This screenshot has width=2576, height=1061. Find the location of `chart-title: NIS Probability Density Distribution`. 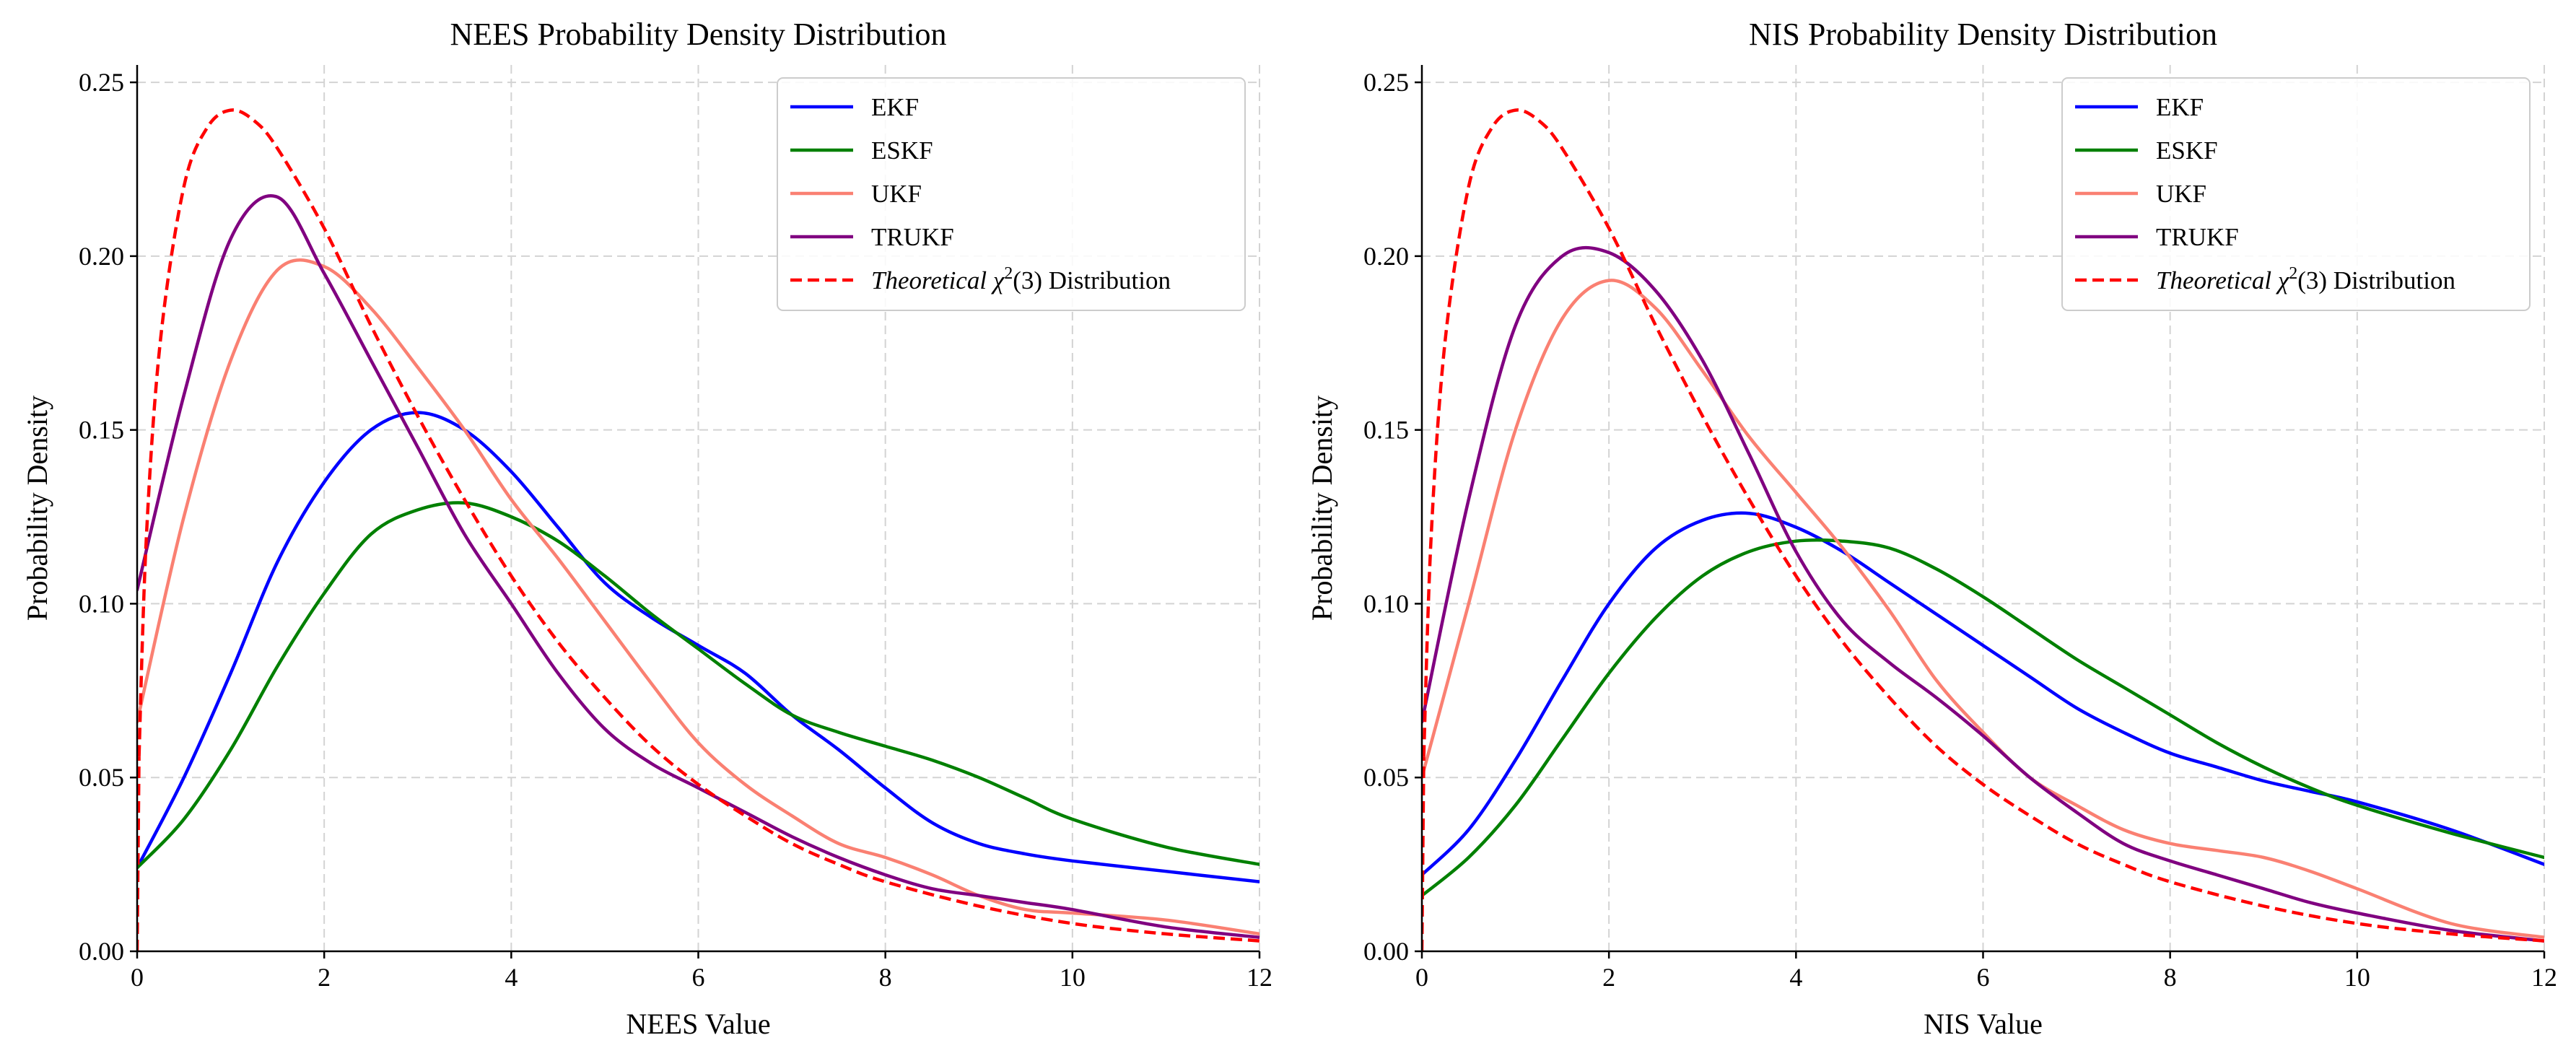

chart-title: NIS Probability Density Distribution is located at coordinates (1983, 34).